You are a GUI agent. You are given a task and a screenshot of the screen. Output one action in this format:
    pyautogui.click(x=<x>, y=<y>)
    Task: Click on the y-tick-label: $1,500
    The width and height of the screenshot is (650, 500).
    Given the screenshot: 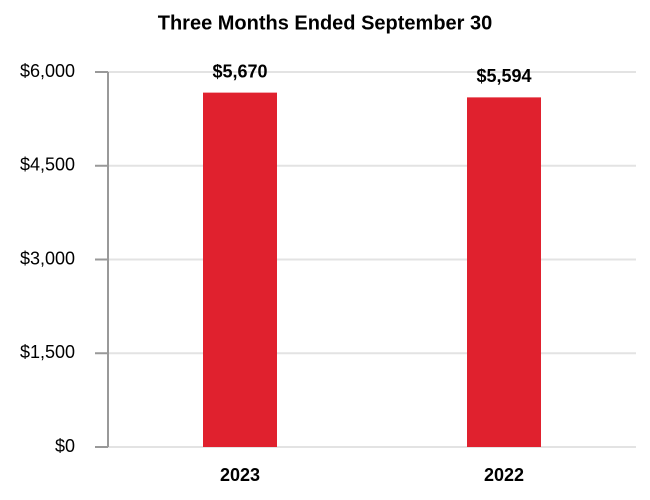 What is the action you would take?
    pyautogui.click(x=47, y=352)
    